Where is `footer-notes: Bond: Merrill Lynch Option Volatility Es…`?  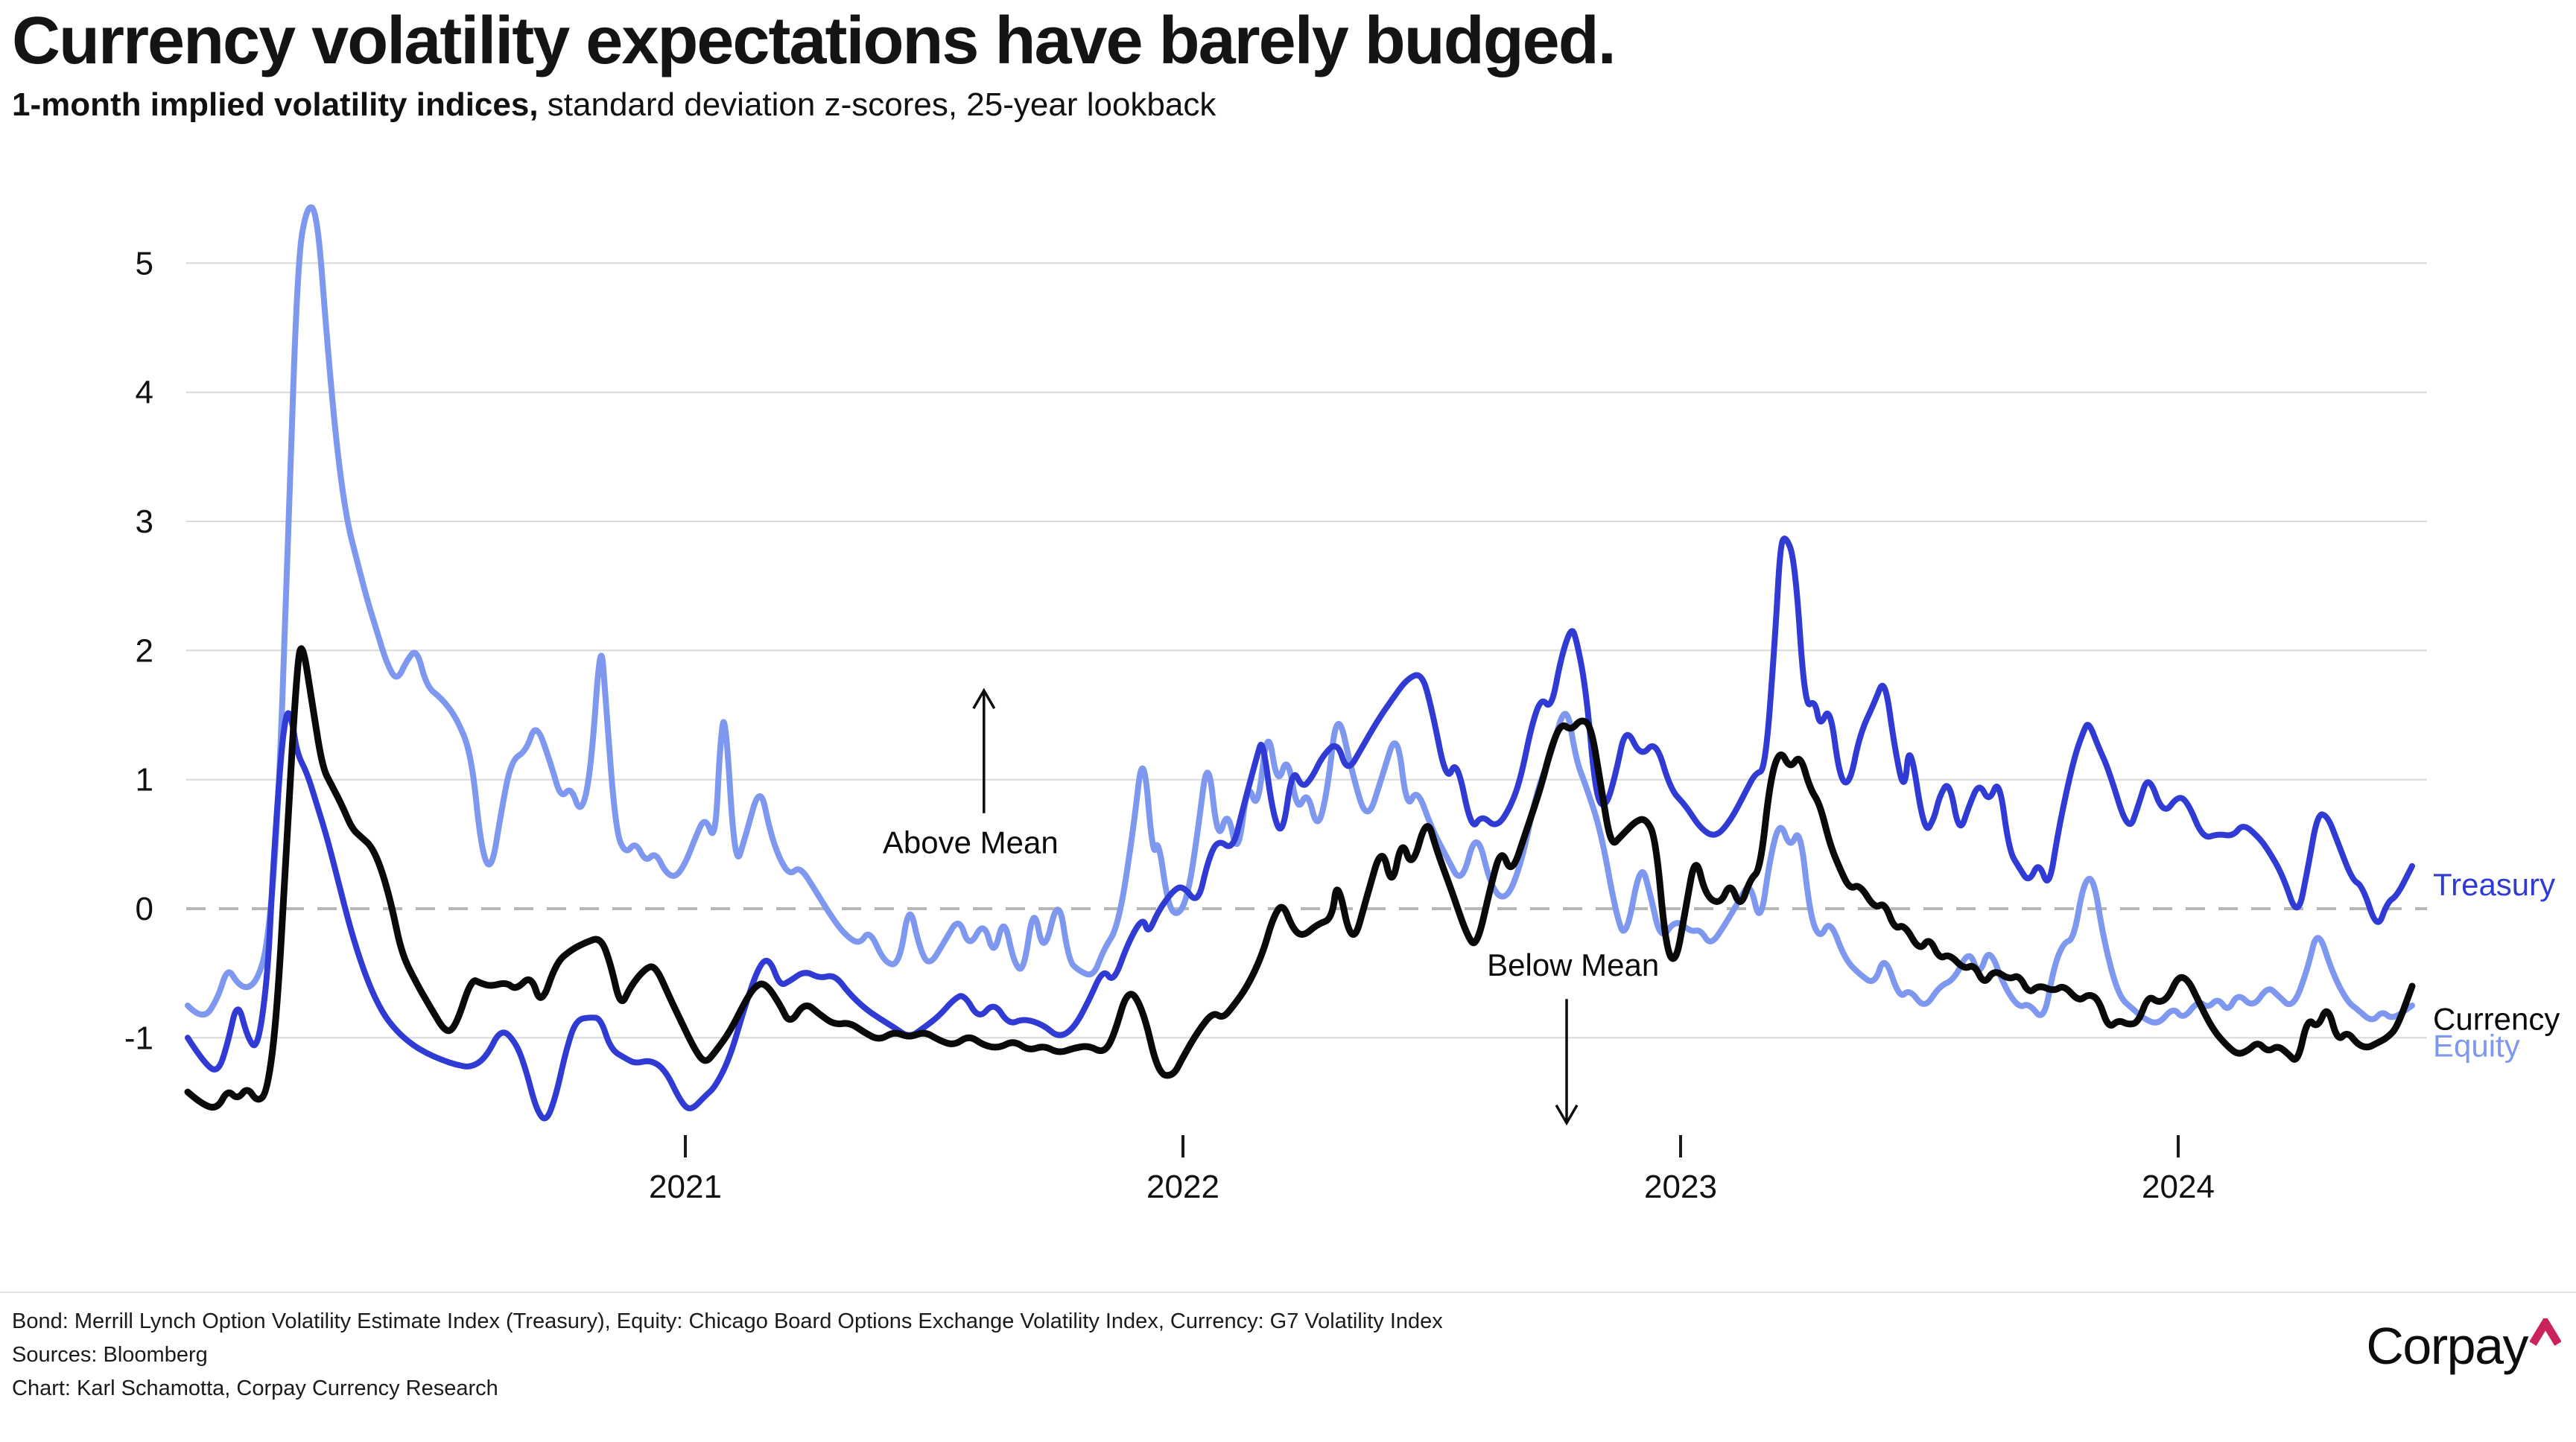 footer-notes: Bond: Merrill Lynch Option Volatility Es… is located at coordinates (727, 1356).